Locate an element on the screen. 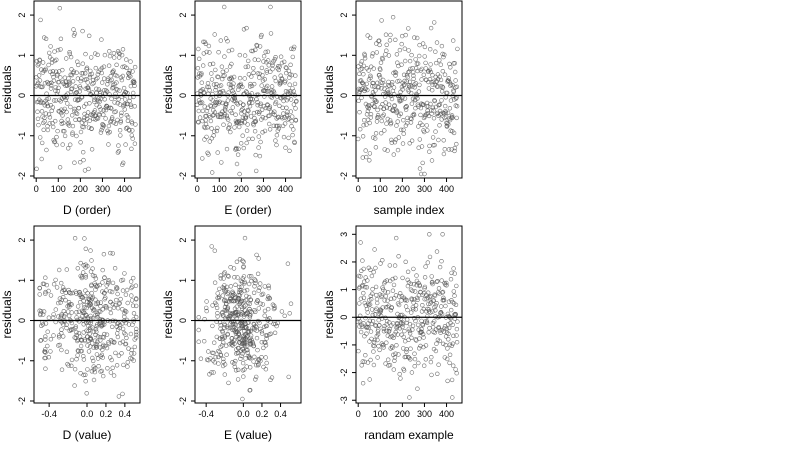  y-axis-label: residuals is located at coordinates (168, 89).